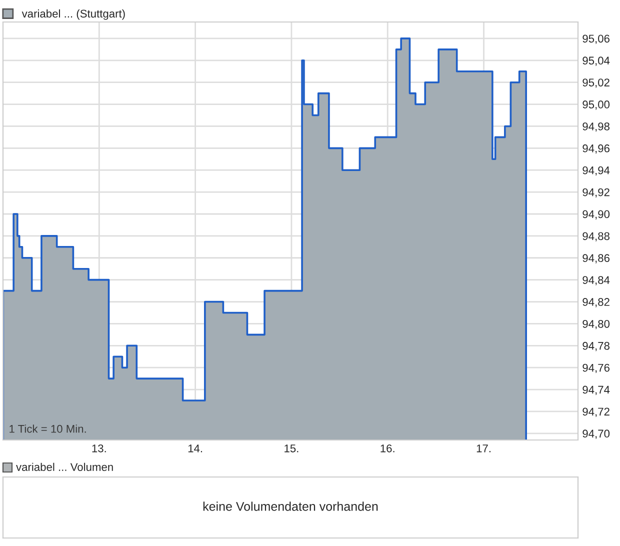  What do you see at coordinates (596, 171) in the screenshot?
I see `y-tick-label: 94,94` at bounding box center [596, 171].